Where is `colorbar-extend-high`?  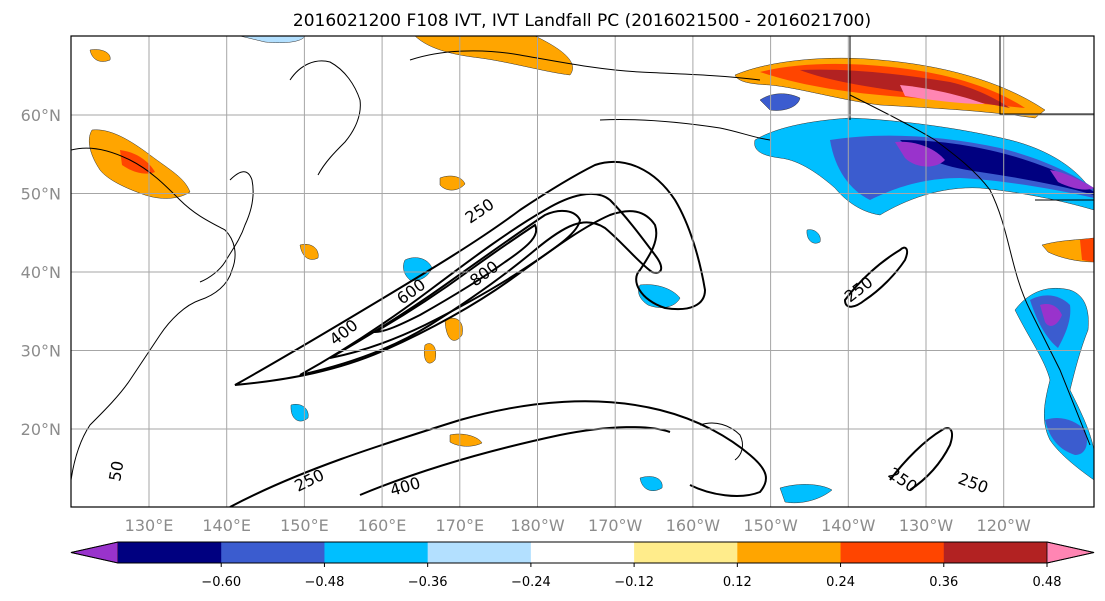
colorbar-extend-high is located at coordinates (1070, 552).